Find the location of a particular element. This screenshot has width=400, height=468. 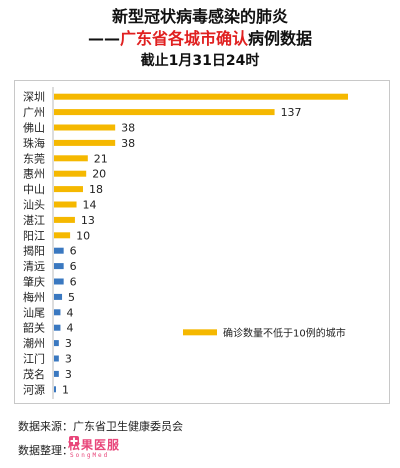

chart-title-block: 新型冠状病毒感染的肺炎 ——广东省各城市确认病例数据 截止1月31日24时 is located at coordinates (200, 39).